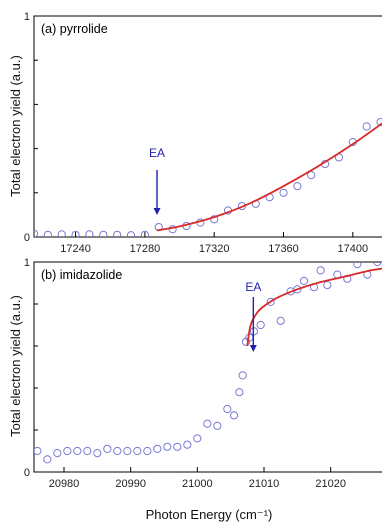 The width and height of the screenshot is (382, 525). I want to click on panel-b-label: (b) imidazolide, so click(81, 275).